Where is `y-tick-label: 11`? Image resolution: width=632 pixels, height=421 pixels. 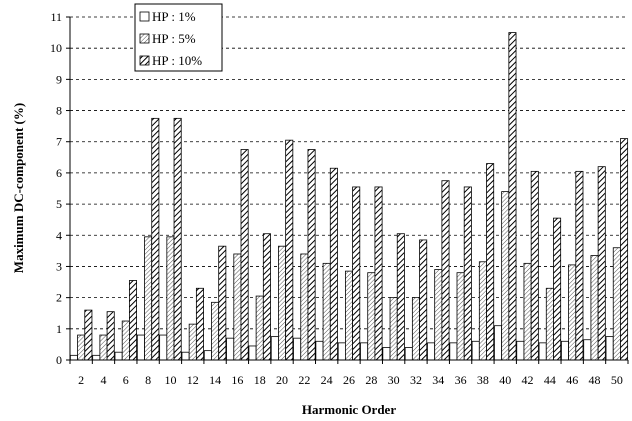
y-tick-label: 11 is located at coordinates (56, 17).